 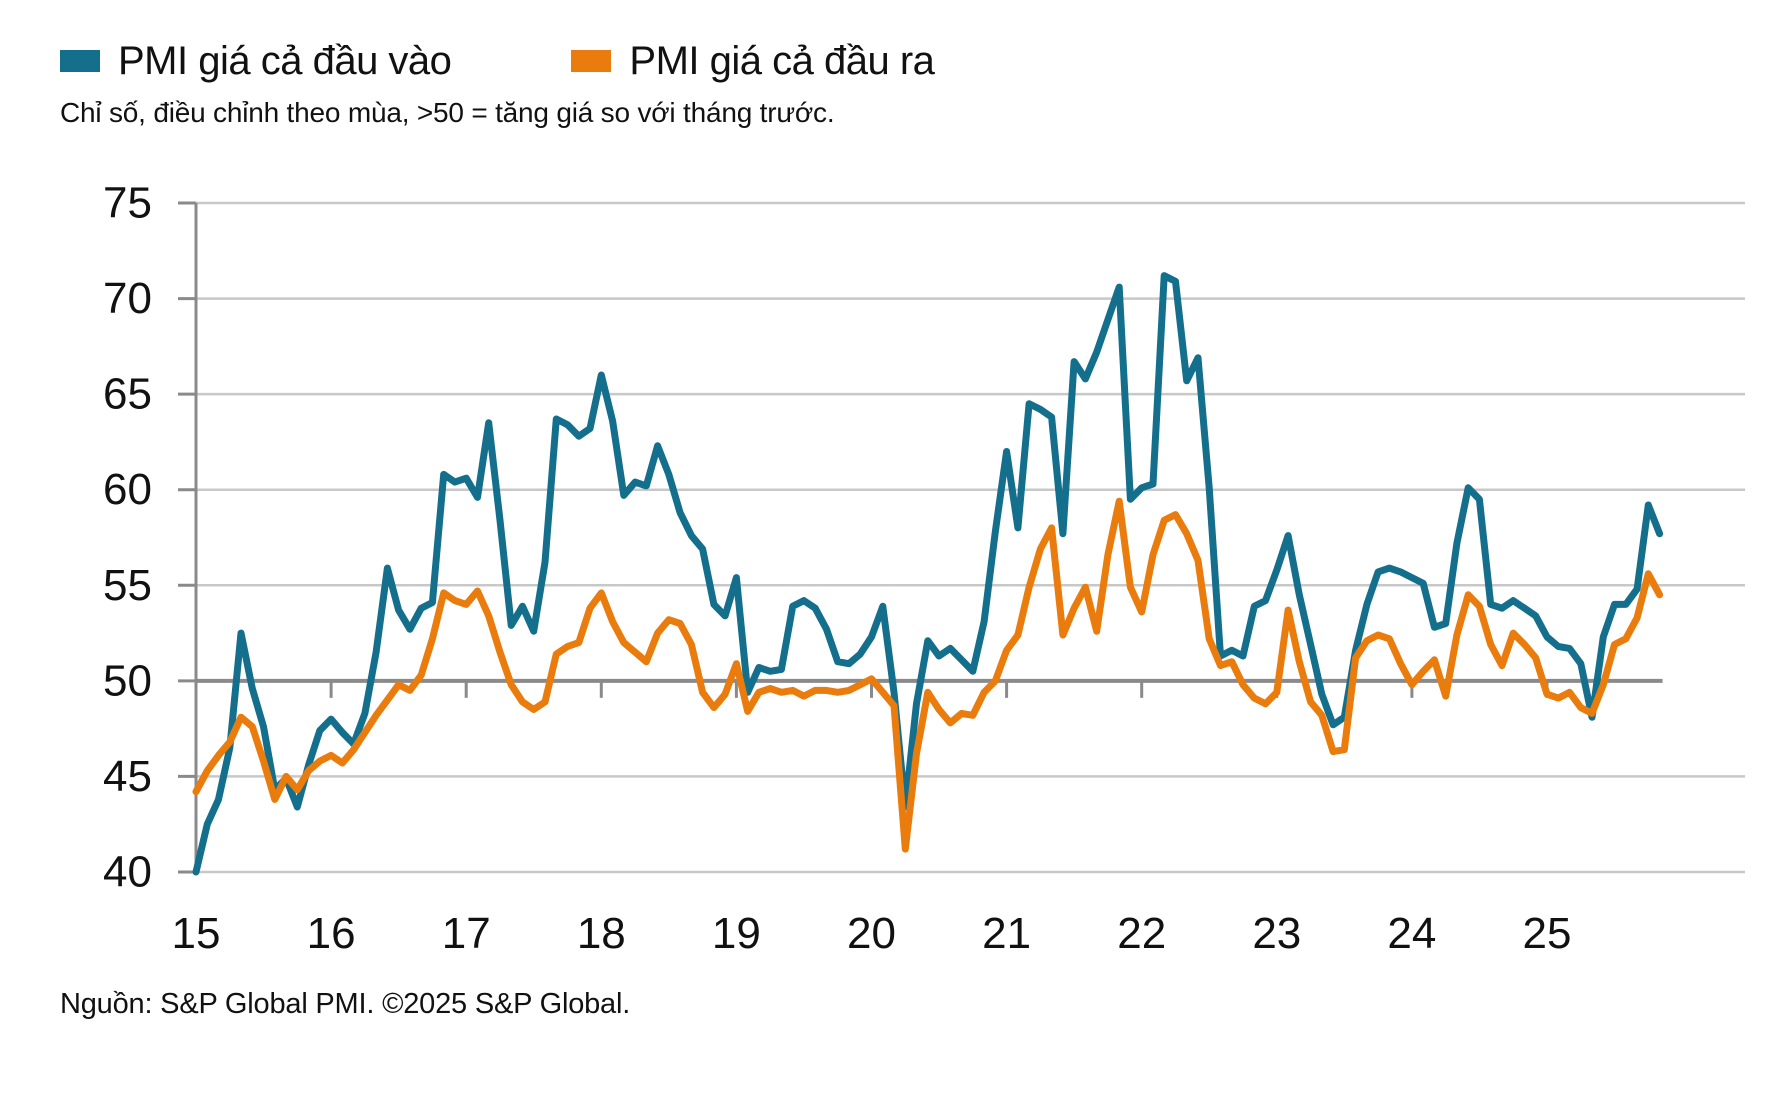 What do you see at coordinates (127, 394) in the screenshot?
I see `svg-text: 65` at bounding box center [127, 394].